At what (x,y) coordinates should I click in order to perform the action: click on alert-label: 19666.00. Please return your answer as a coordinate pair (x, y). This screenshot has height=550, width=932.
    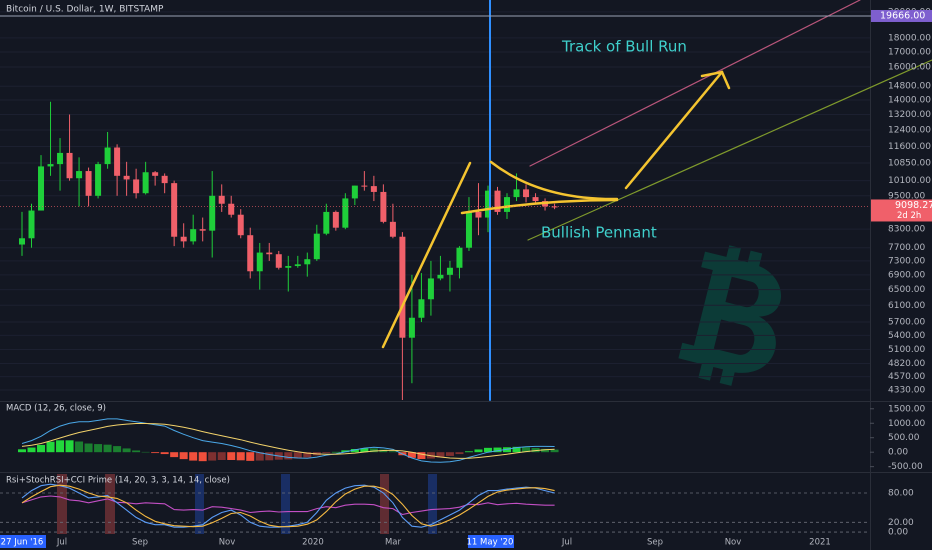
    Looking at the image, I should click on (902, 15).